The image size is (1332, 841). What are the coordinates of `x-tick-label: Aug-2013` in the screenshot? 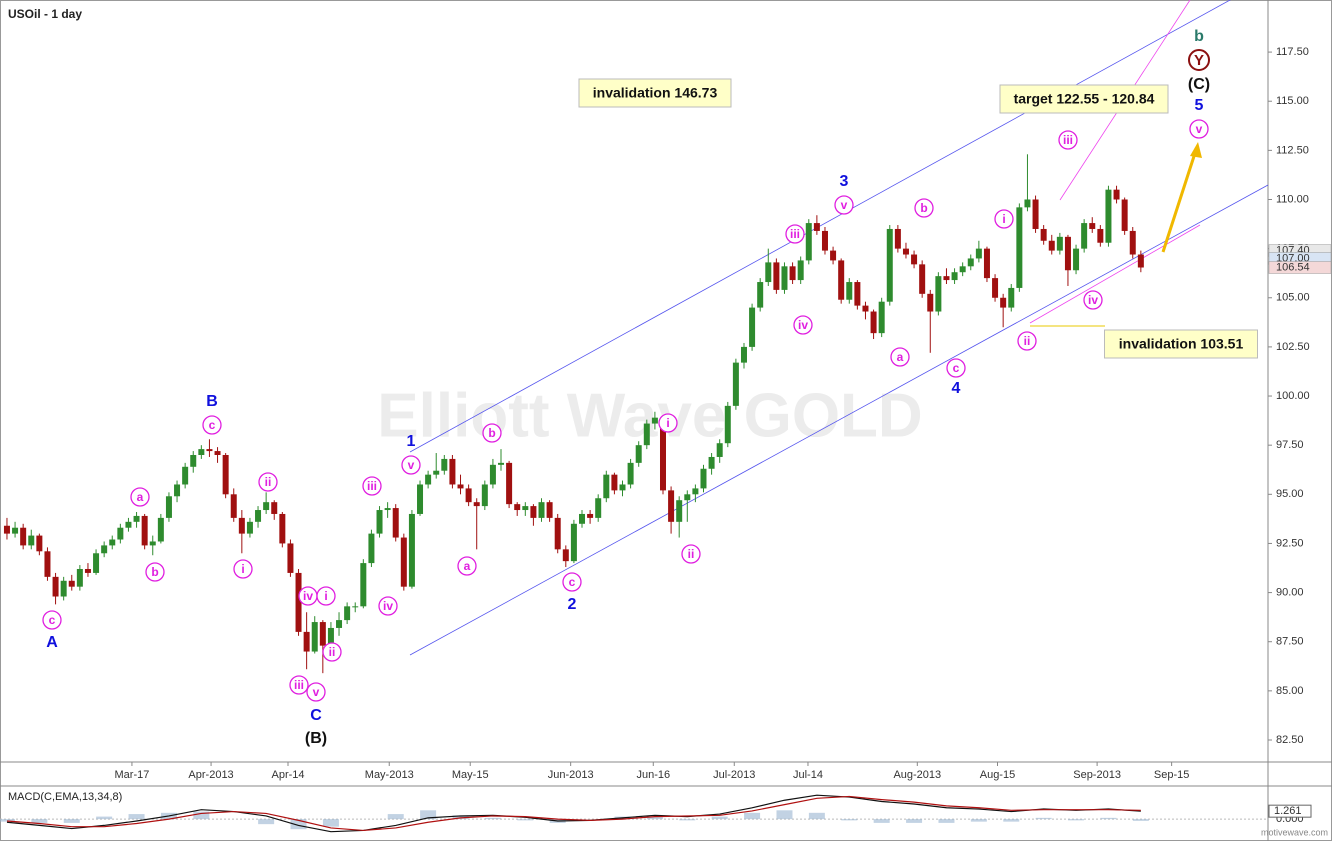 It's located at (917, 775).